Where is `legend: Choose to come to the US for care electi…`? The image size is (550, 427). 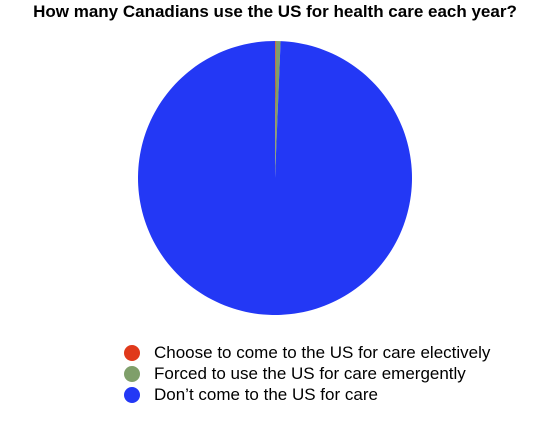 legend: Choose to come to the US for care electi… is located at coordinates (307, 373).